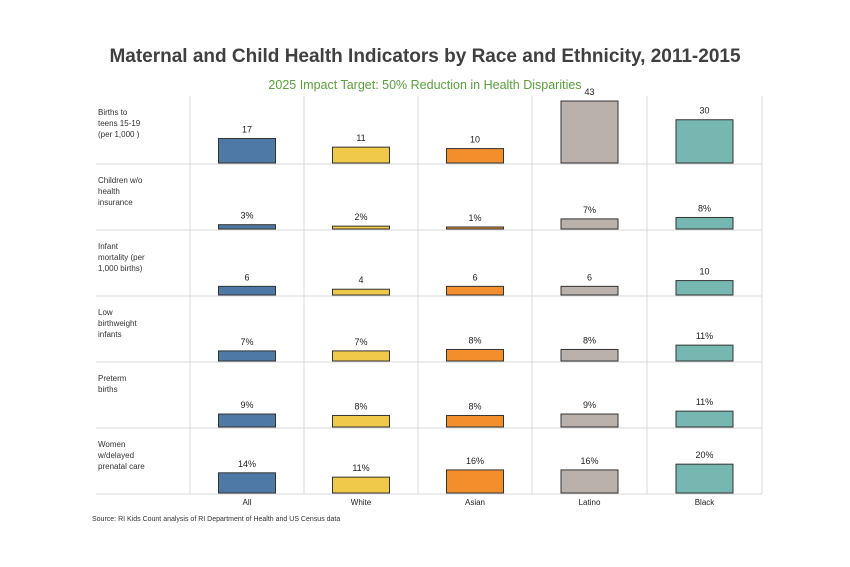 The image size is (850, 567). Describe the element at coordinates (120, 180) in the screenshot. I see `row-label-2: Children w/o` at that location.